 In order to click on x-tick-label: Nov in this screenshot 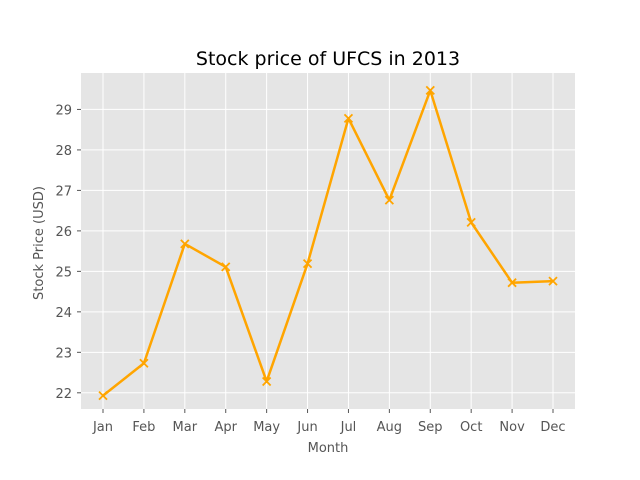, I will do `click(512, 427)`.